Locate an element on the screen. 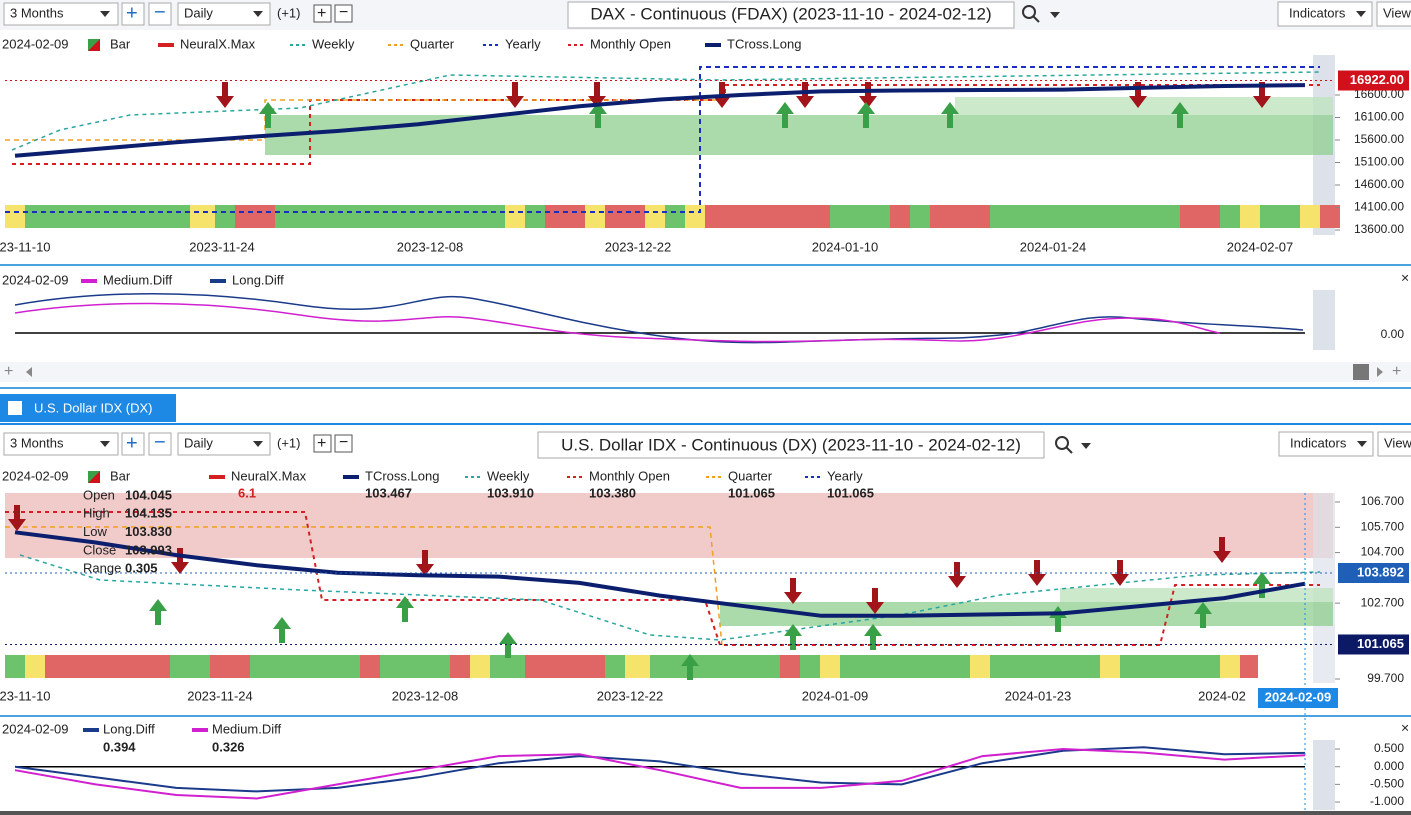  medium-diff-line is located at coordinates (617, 322).